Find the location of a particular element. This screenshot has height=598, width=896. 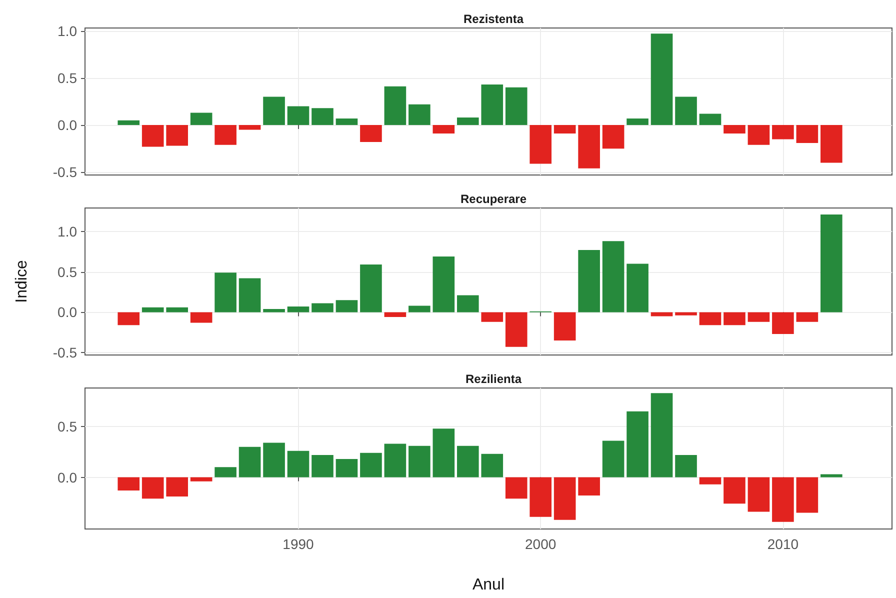

chart-title: Rezilienta is located at coordinates (493, 379).